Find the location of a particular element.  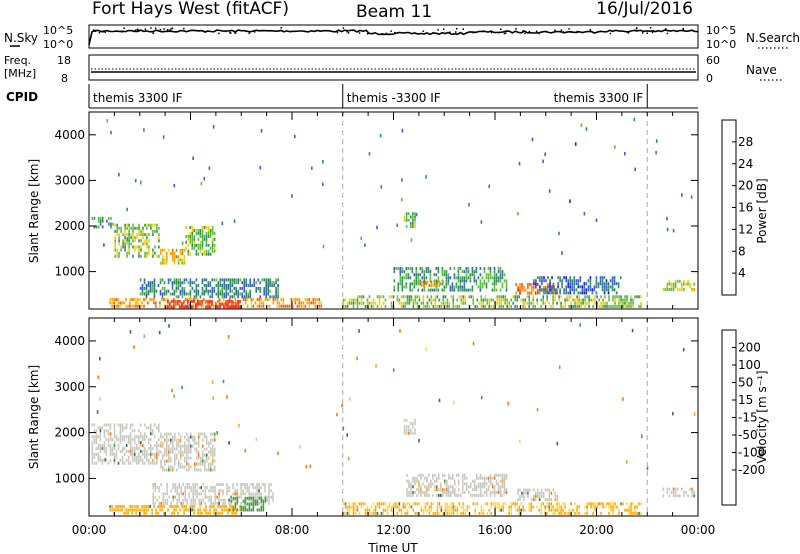

date-label: 16/Jul/2016 is located at coordinates (644, 9).